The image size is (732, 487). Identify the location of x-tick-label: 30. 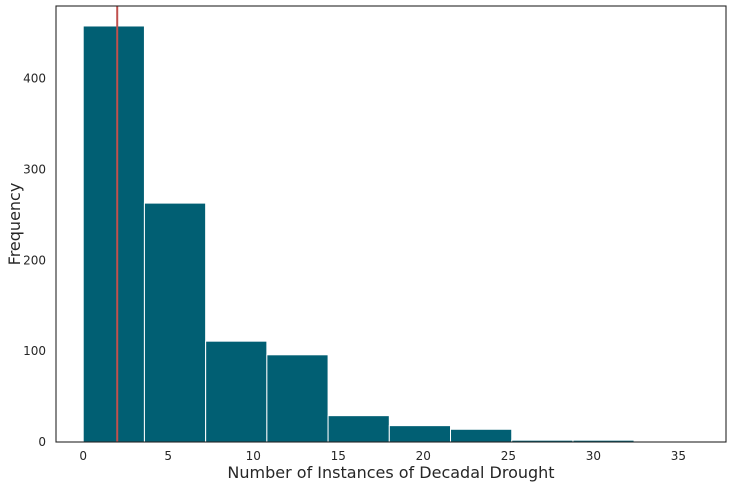
(593, 456).